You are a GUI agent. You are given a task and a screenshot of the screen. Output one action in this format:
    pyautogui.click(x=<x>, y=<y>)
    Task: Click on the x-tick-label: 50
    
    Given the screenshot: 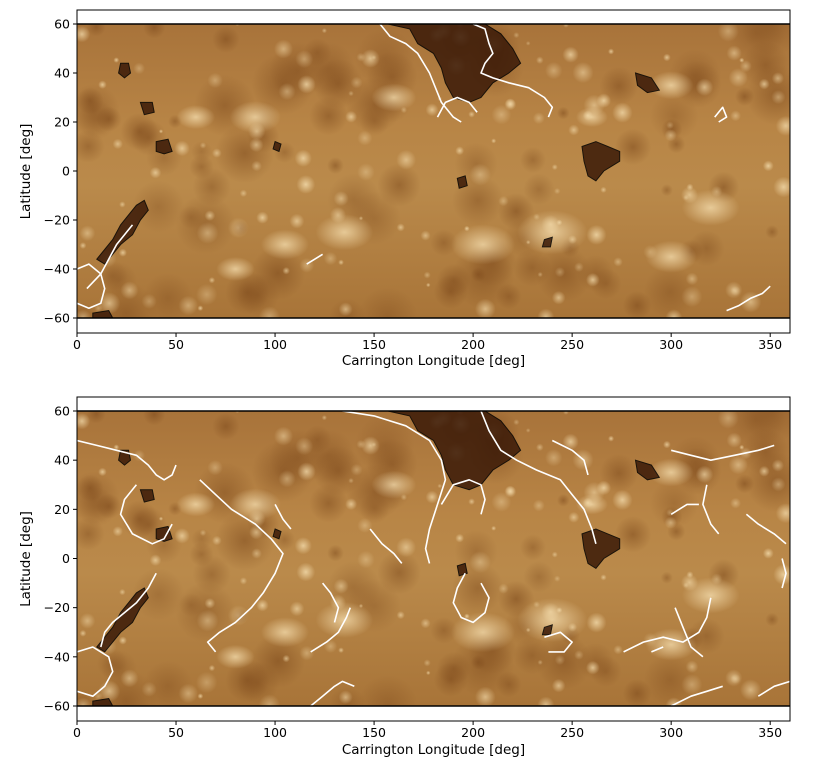 What is the action you would take?
    pyautogui.click(x=176, y=732)
    